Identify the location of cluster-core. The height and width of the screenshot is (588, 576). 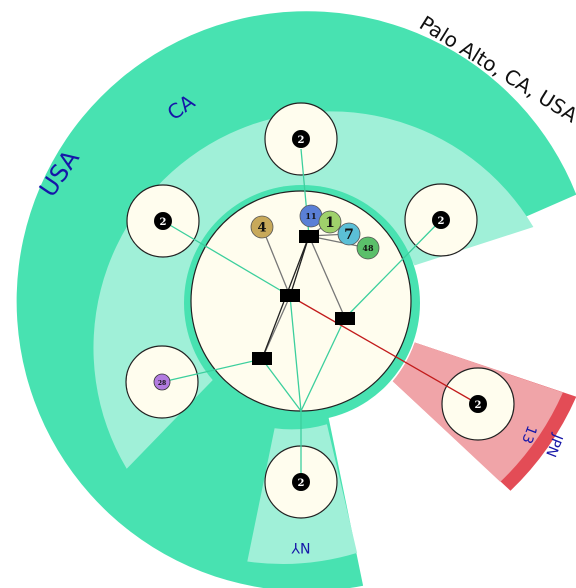
(301, 301).